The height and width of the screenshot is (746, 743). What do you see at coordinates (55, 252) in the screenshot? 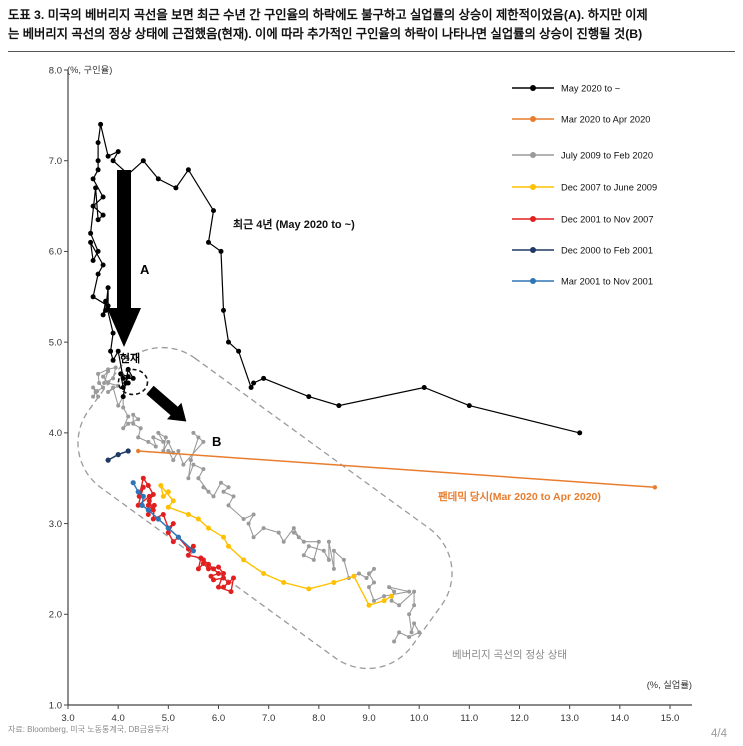
I see `y-tick-label: 6.0` at bounding box center [55, 252].